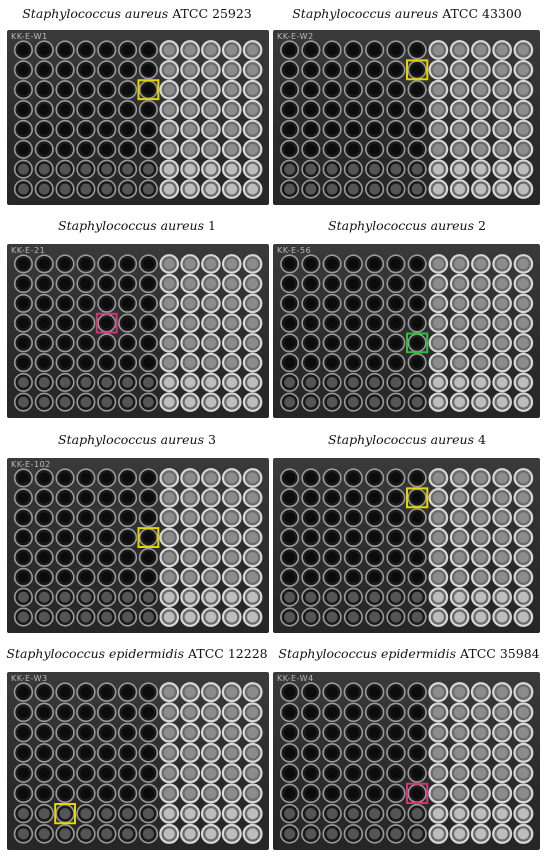 The height and width of the screenshot is (859, 550). Describe the element at coordinates (500, 653) in the screenshot. I see `strain-name: ATCC 35984` at that location.